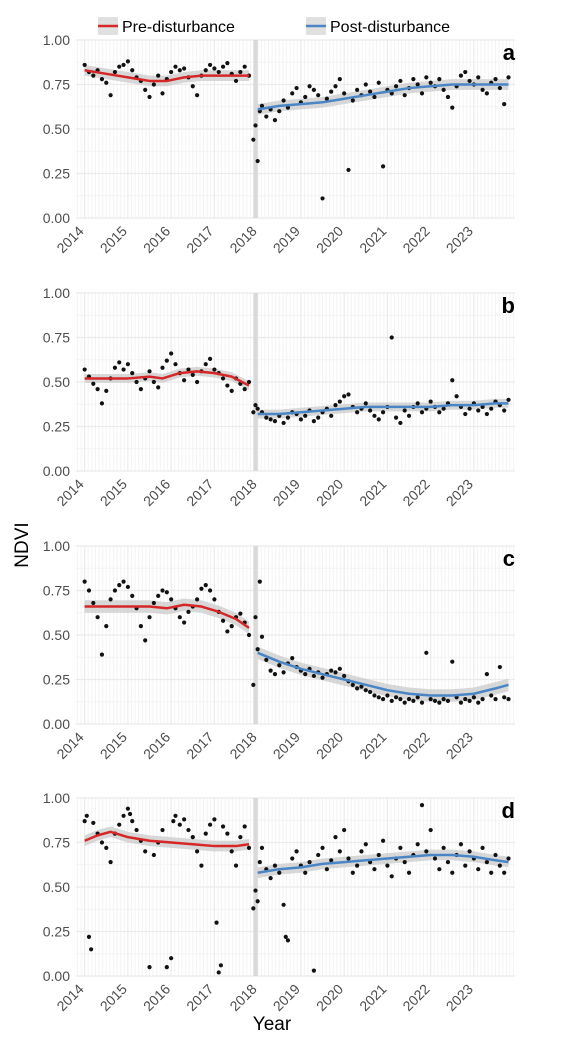  What do you see at coordinates (56, 591) in the screenshot?
I see `y-tick-label: 0.75` at bounding box center [56, 591].